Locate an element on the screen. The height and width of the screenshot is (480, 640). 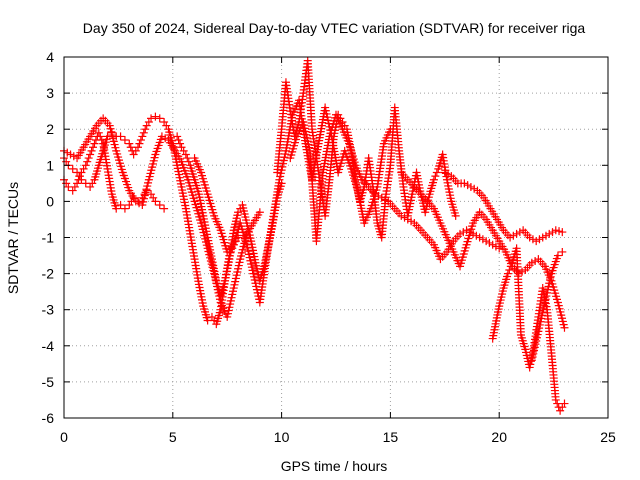
y-tick-label: 0 is located at coordinates (50, 201).